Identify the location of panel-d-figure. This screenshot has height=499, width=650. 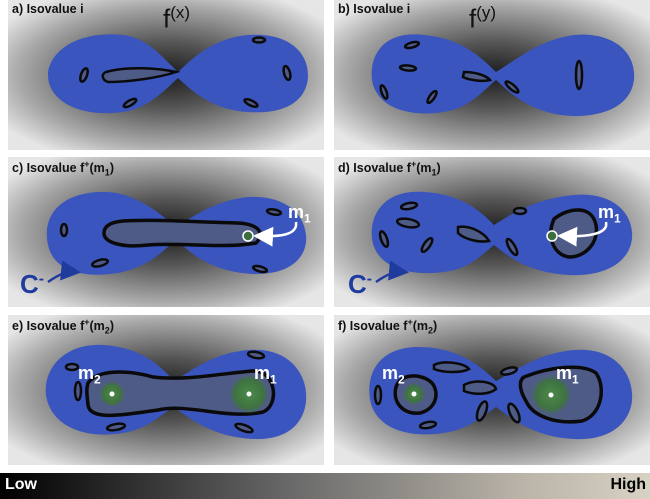
(492, 232).